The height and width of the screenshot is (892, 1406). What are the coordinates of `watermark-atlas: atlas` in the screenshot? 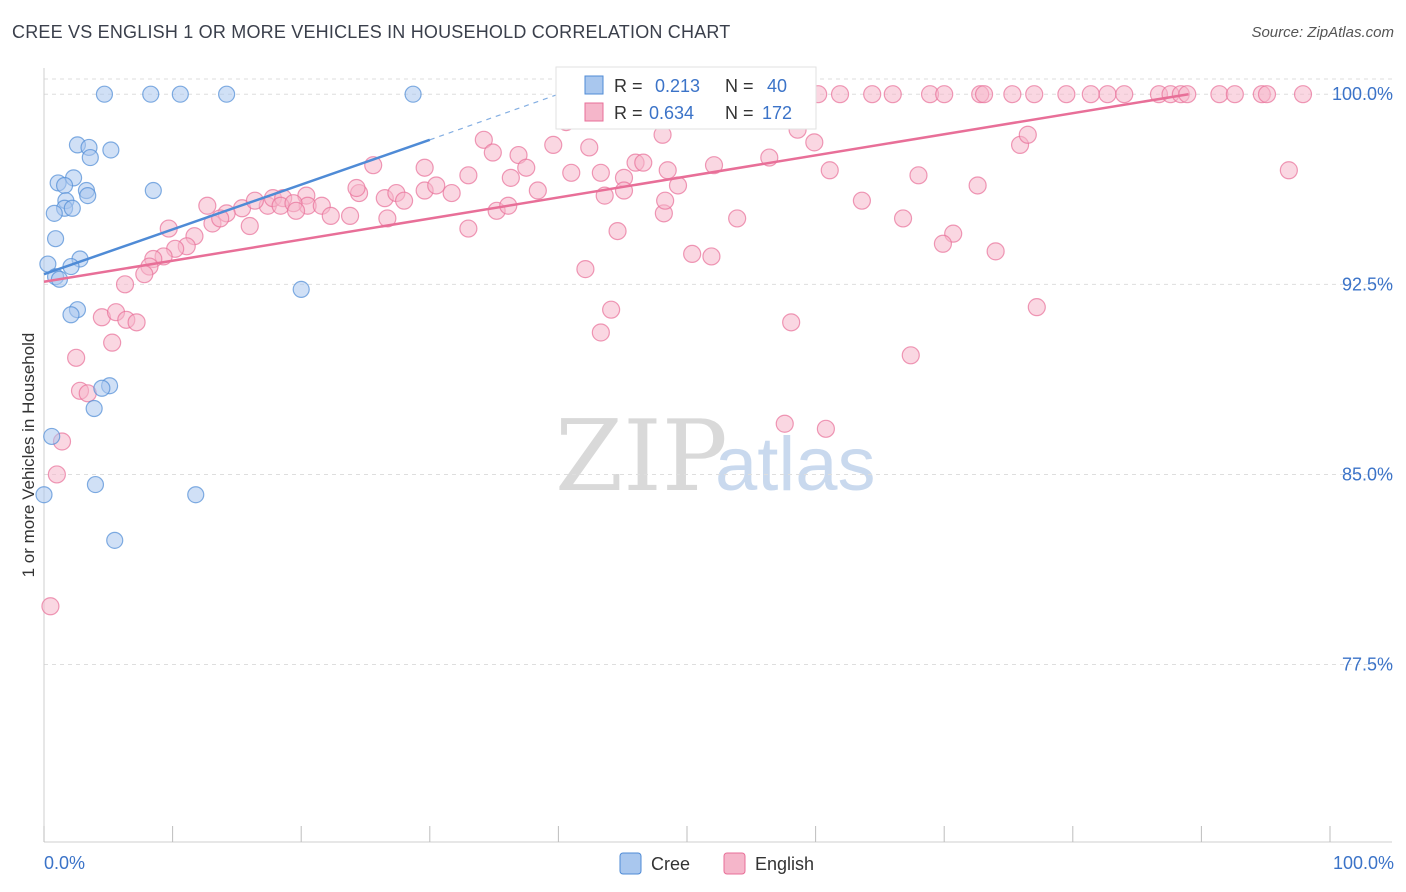 It's located at (795, 464).